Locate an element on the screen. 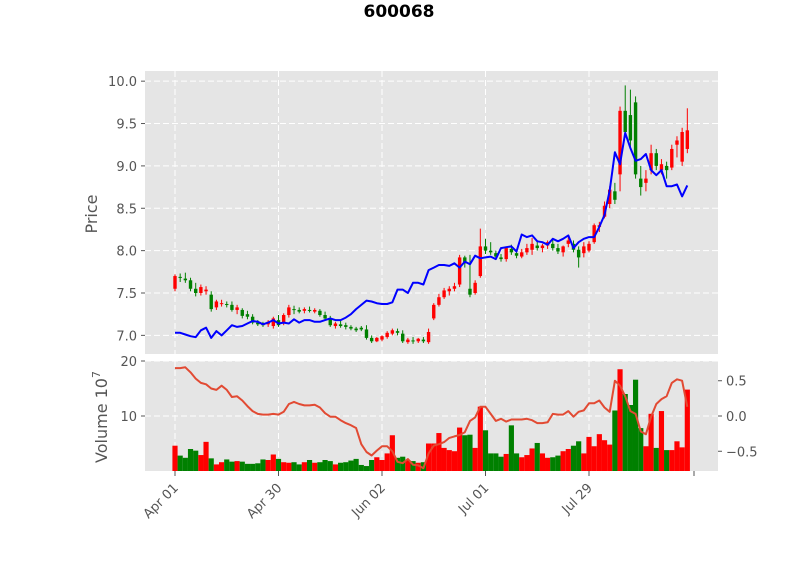  chart-title: 600068 is located at coordinates (399, 12).